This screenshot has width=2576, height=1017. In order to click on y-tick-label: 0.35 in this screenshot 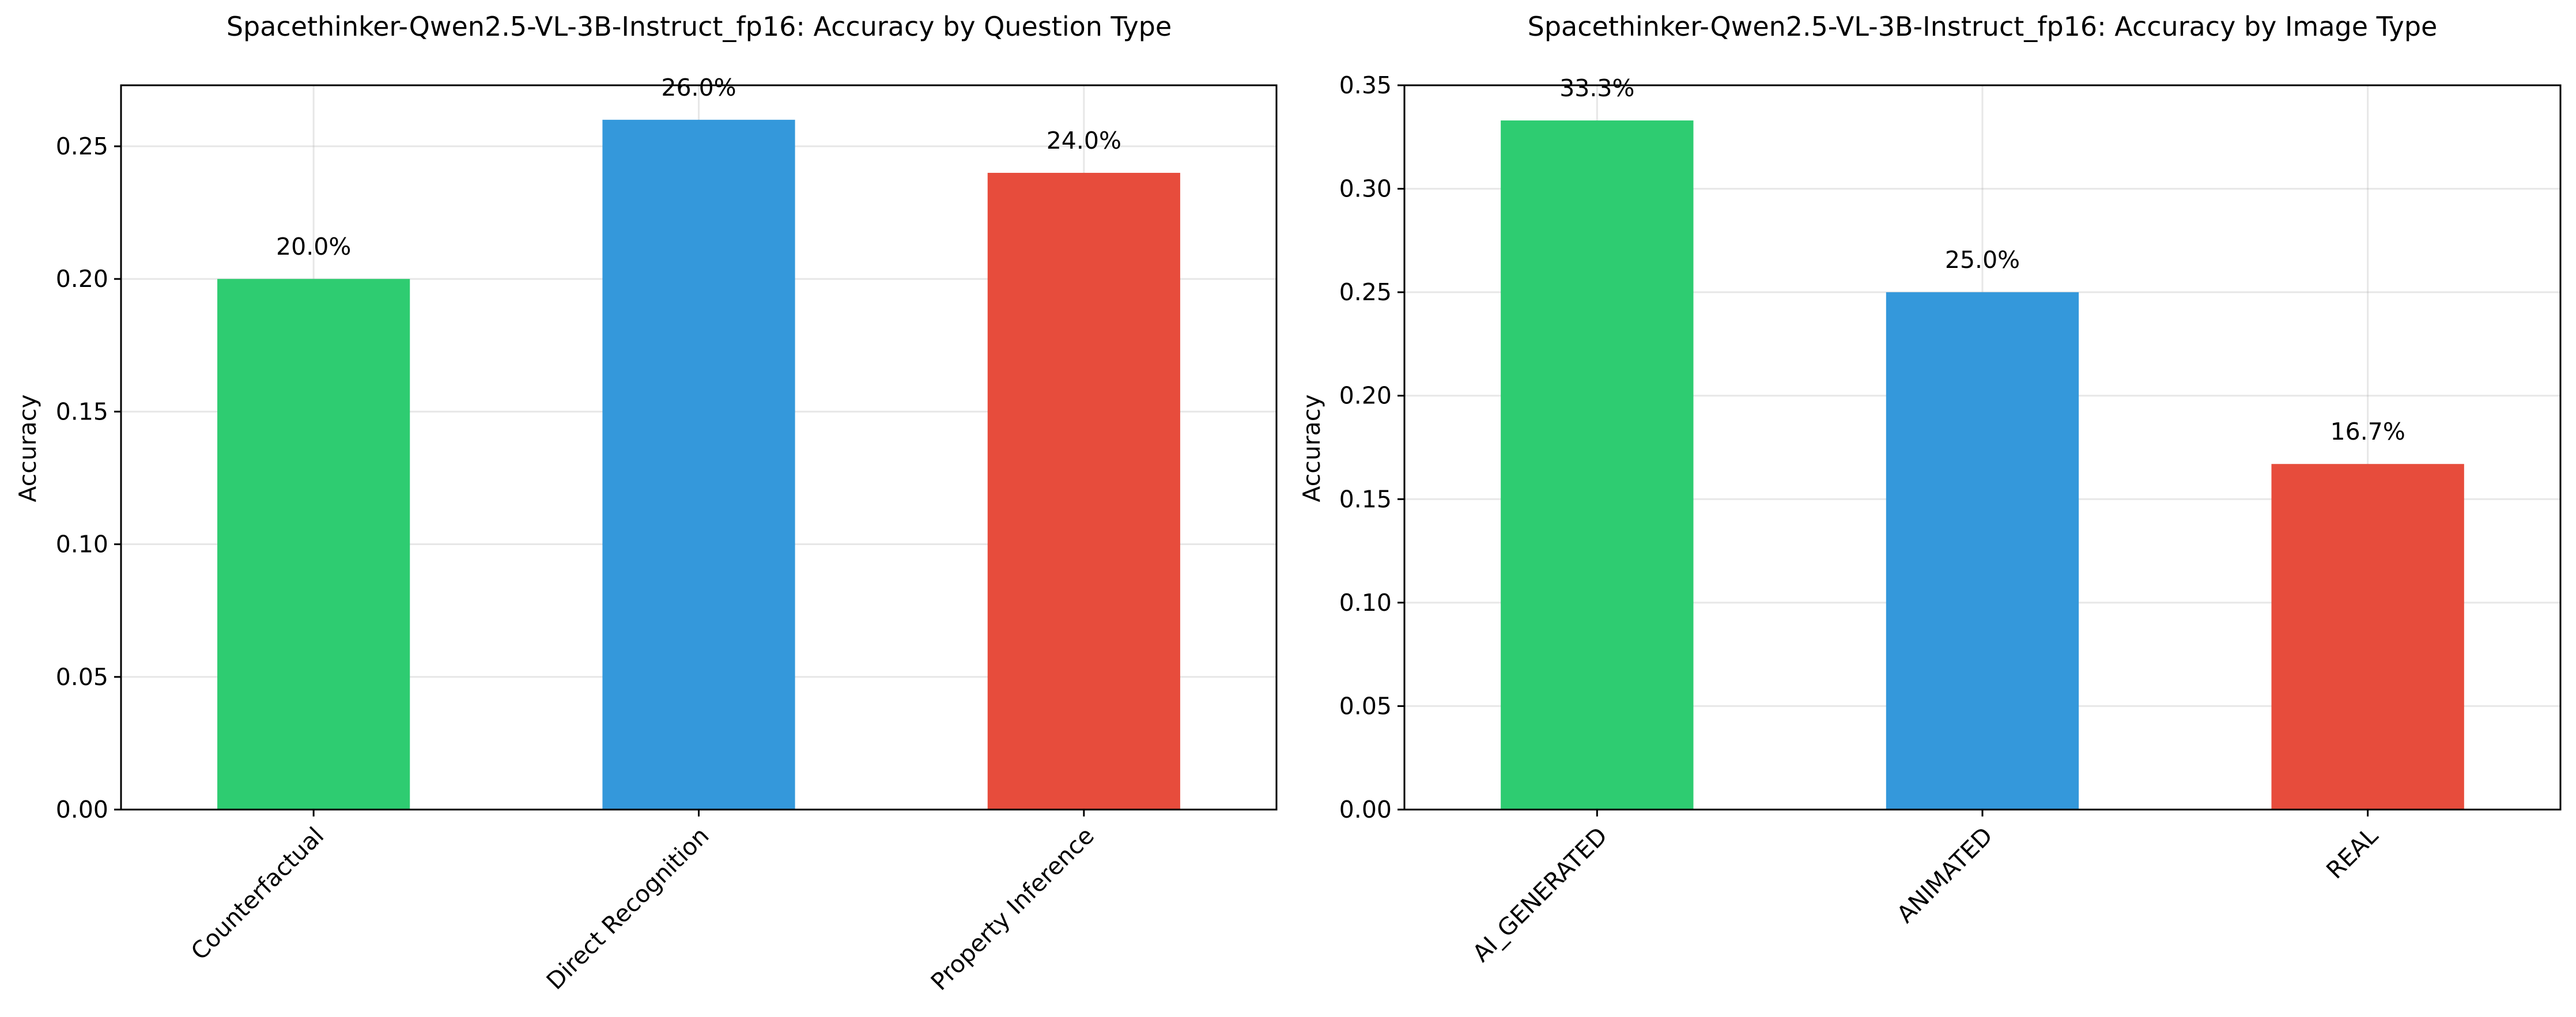, I will do `click(1365, 85)`.